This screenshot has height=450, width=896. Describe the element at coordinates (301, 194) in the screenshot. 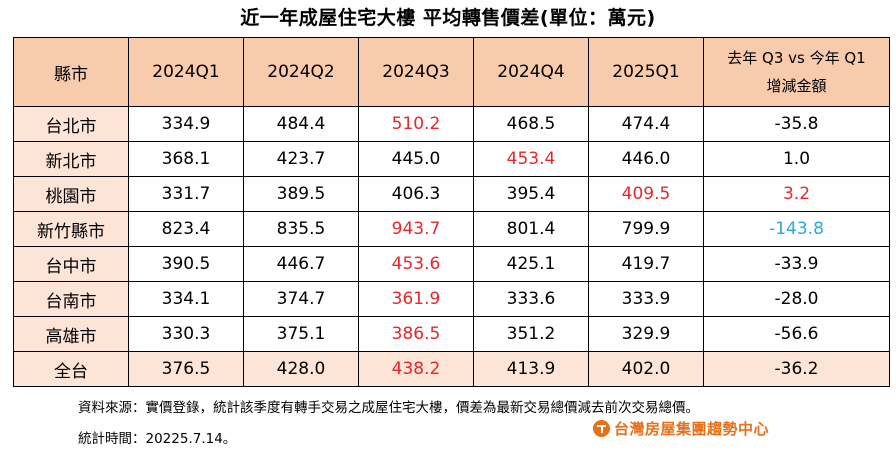

I see `value-cell: 389.5` at that location.